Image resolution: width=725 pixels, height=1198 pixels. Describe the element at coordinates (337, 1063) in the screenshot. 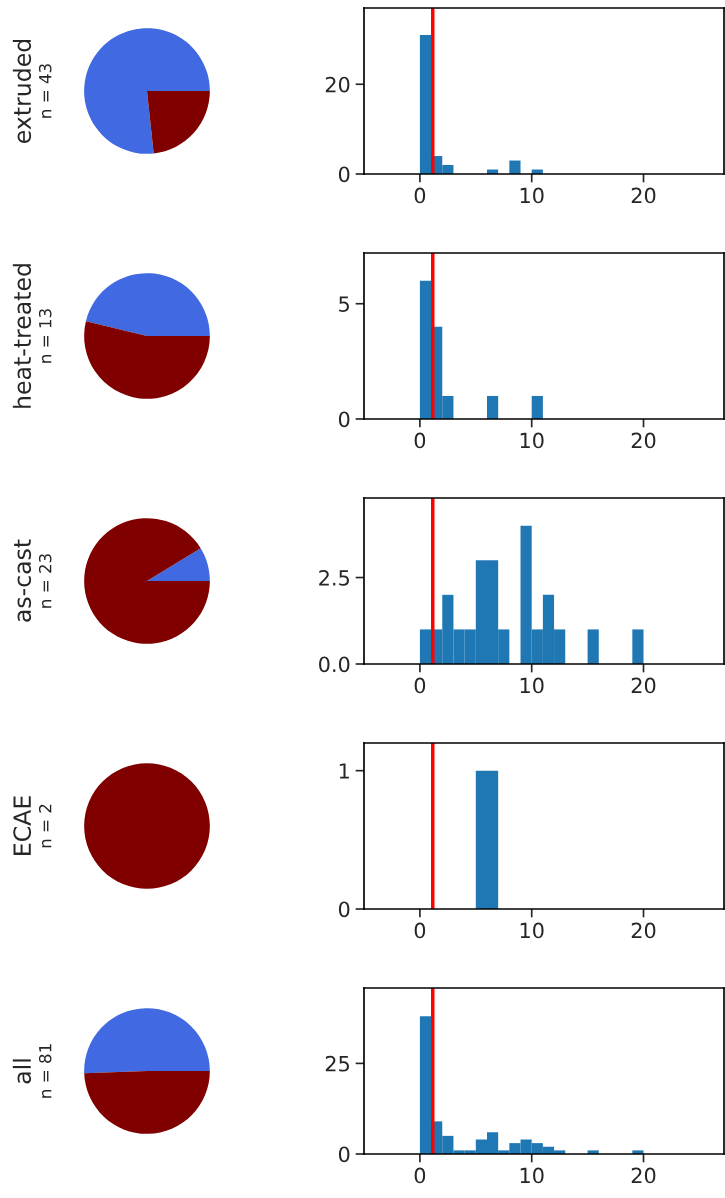

I see `y-tick-label: 25` at that location.